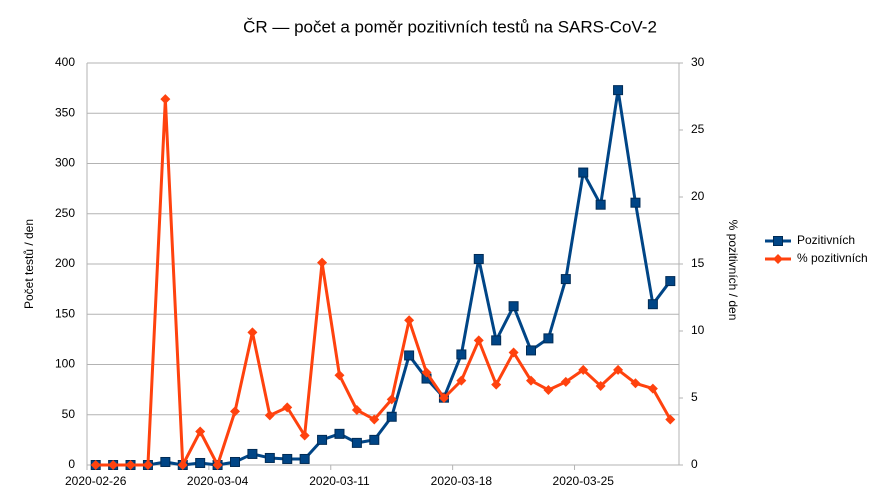 The height and width of the screenshot is (500, 889). I want to click on x-tick-label: 2020-03-04, so click(218, 481).